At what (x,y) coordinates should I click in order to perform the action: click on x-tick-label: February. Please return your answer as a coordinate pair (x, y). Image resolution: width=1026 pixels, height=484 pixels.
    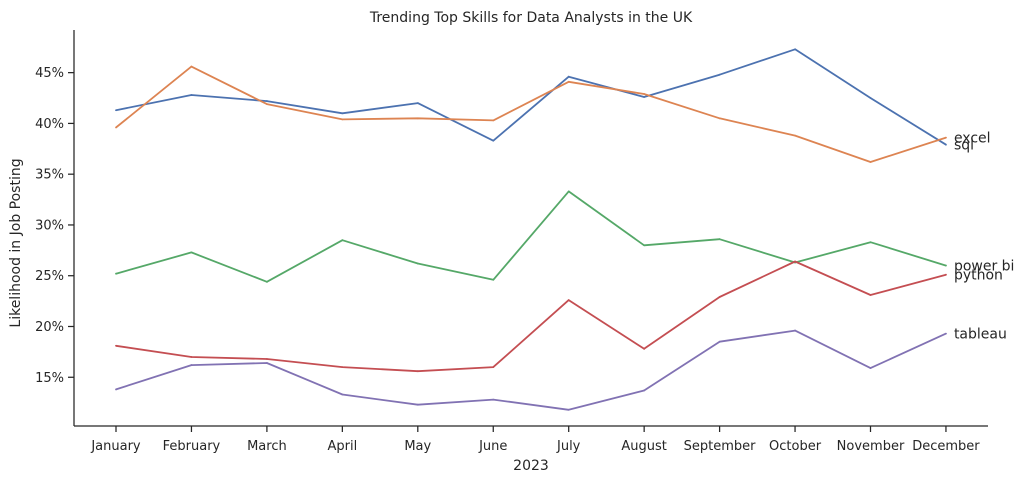
    Looking at the image, I should click on (192, 446).